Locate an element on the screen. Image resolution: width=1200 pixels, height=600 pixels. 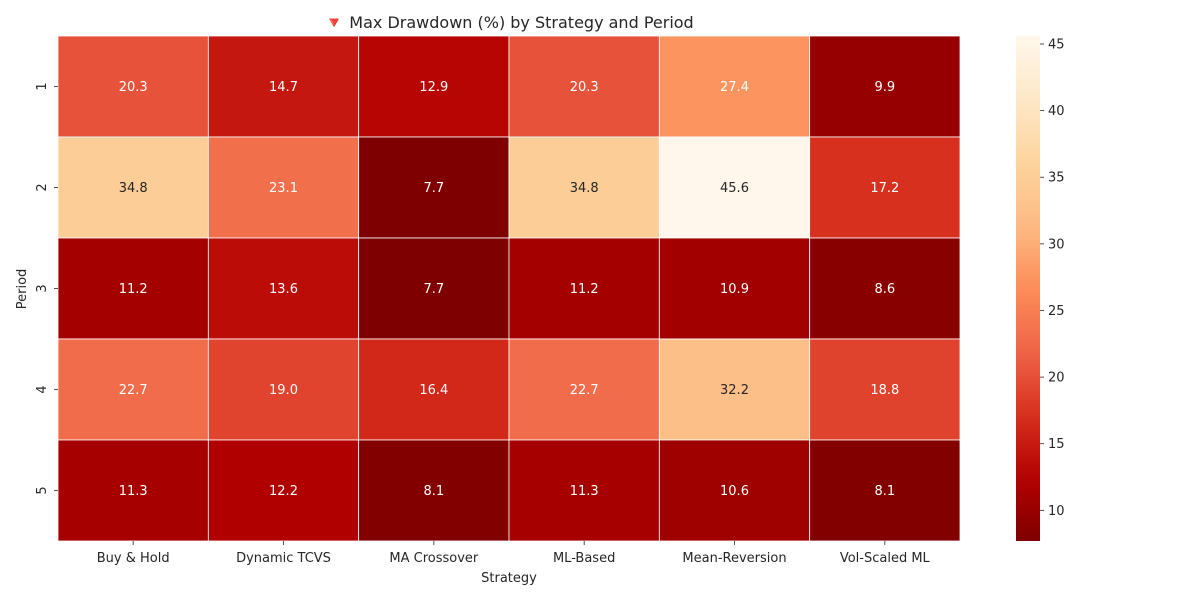
x-tick-label: Mean-Reversion is located at coordinates (734, 558).